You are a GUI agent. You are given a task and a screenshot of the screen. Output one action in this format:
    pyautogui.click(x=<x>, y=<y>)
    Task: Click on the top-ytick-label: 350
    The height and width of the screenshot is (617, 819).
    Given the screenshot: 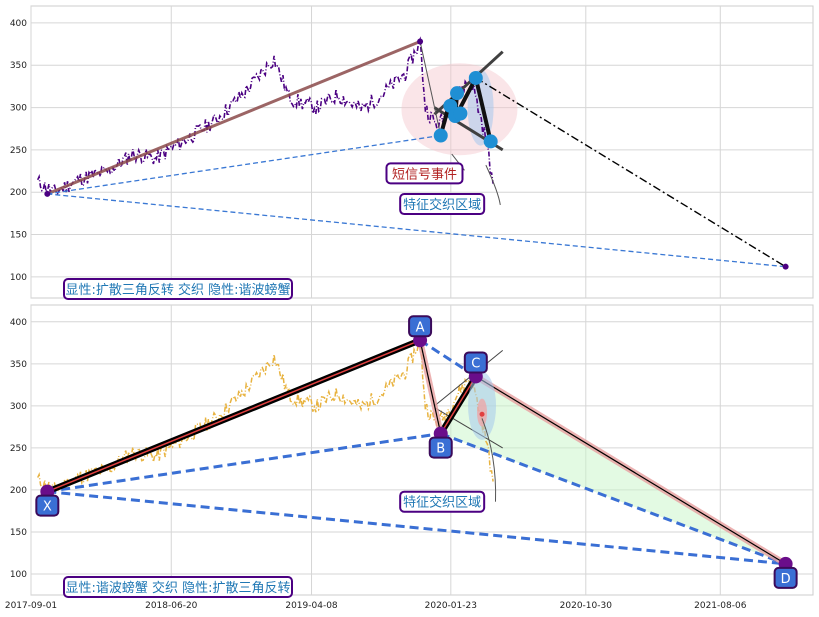 What is the action you would take?
    pyautogui.click(x=18, y=66)
    